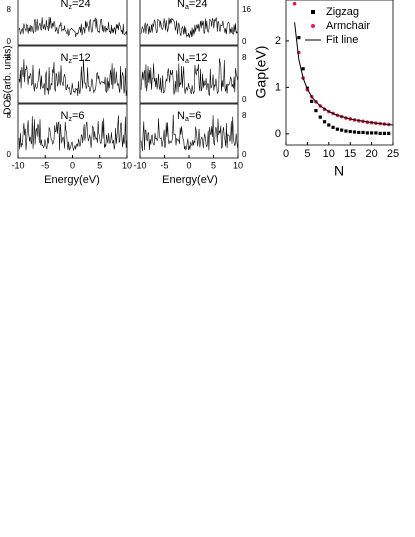 The height and width of the screenshot is (537, 415). Describe the element at coordinates (286, 154) in the screenshot. I see `x-tick-label: 0` at that location.